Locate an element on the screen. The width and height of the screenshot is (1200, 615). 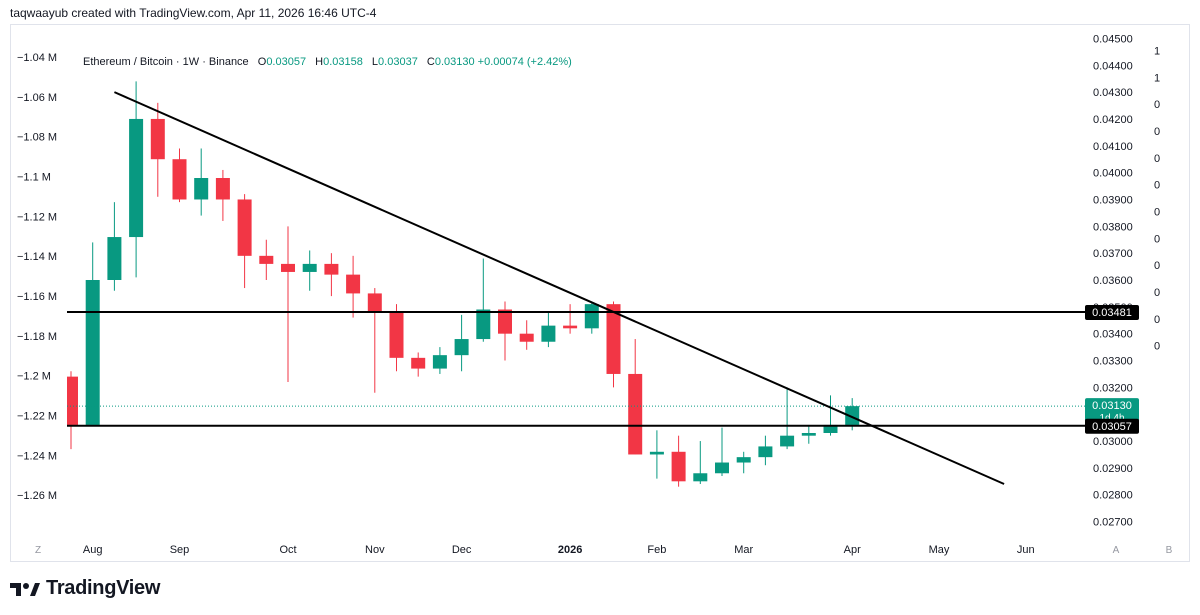
time-axis-tick: May is located at coordinates (939, 550).